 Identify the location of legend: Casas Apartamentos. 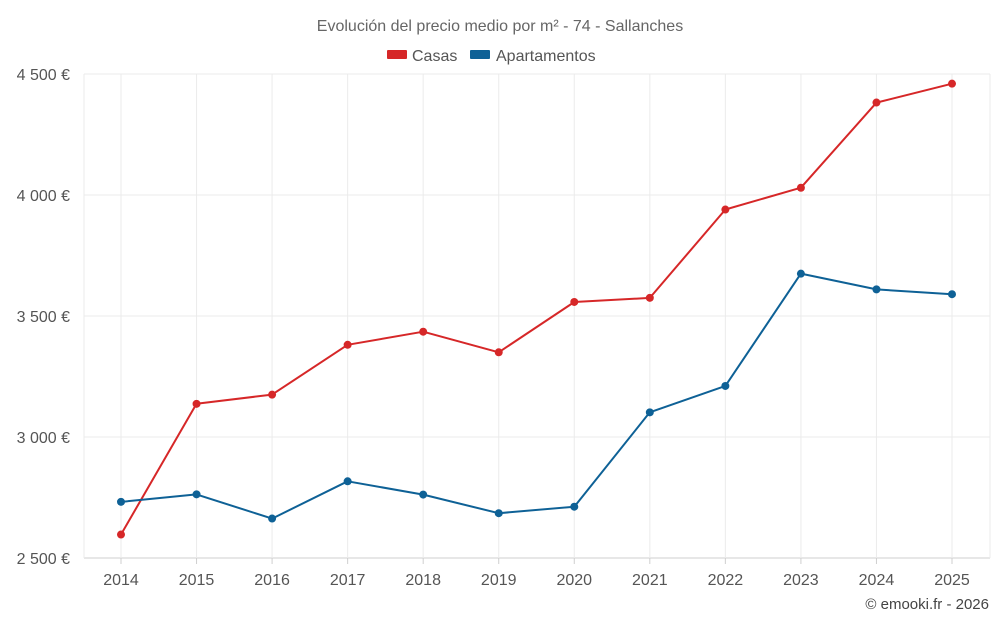
(491, 56).